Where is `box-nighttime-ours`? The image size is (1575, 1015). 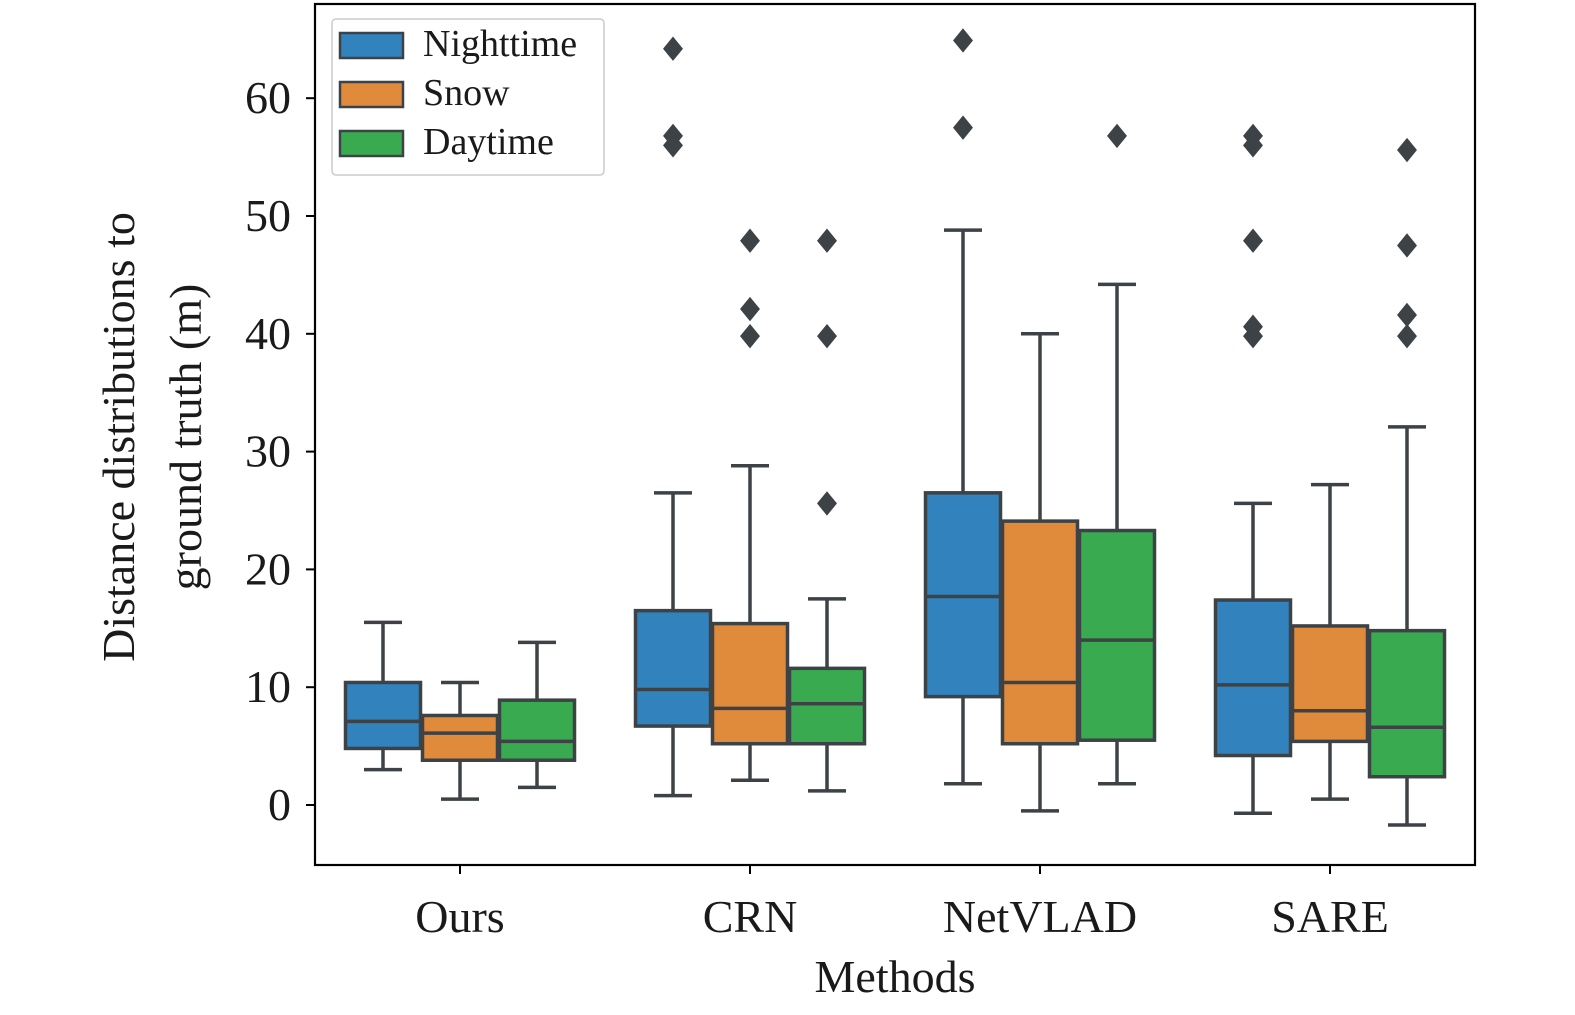 box-nighttime-ours is located at coordinates (383, 696).